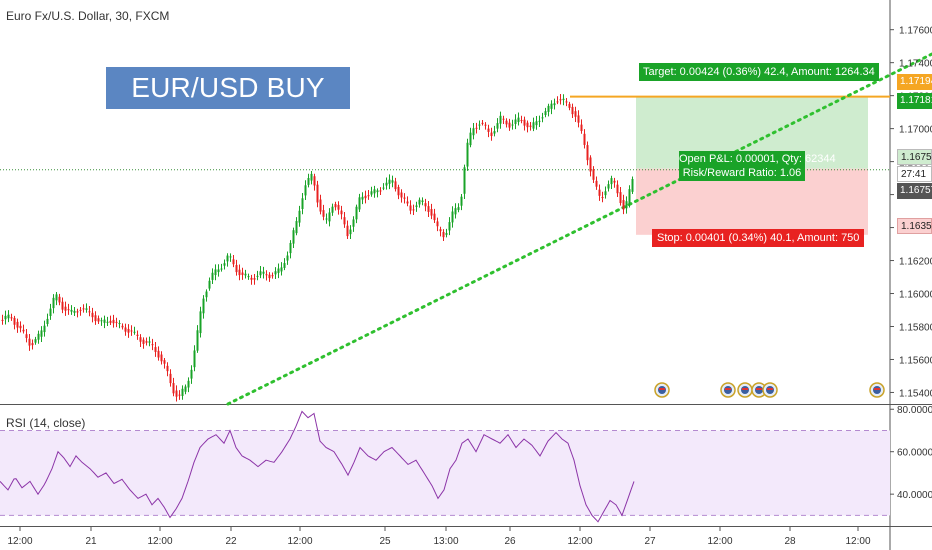 The width and height of the screenshot is (932, 550). Describe the element at coordinates (914, 226) in the screenshot. I see `price-tag-stop: 1.16356` at that location.